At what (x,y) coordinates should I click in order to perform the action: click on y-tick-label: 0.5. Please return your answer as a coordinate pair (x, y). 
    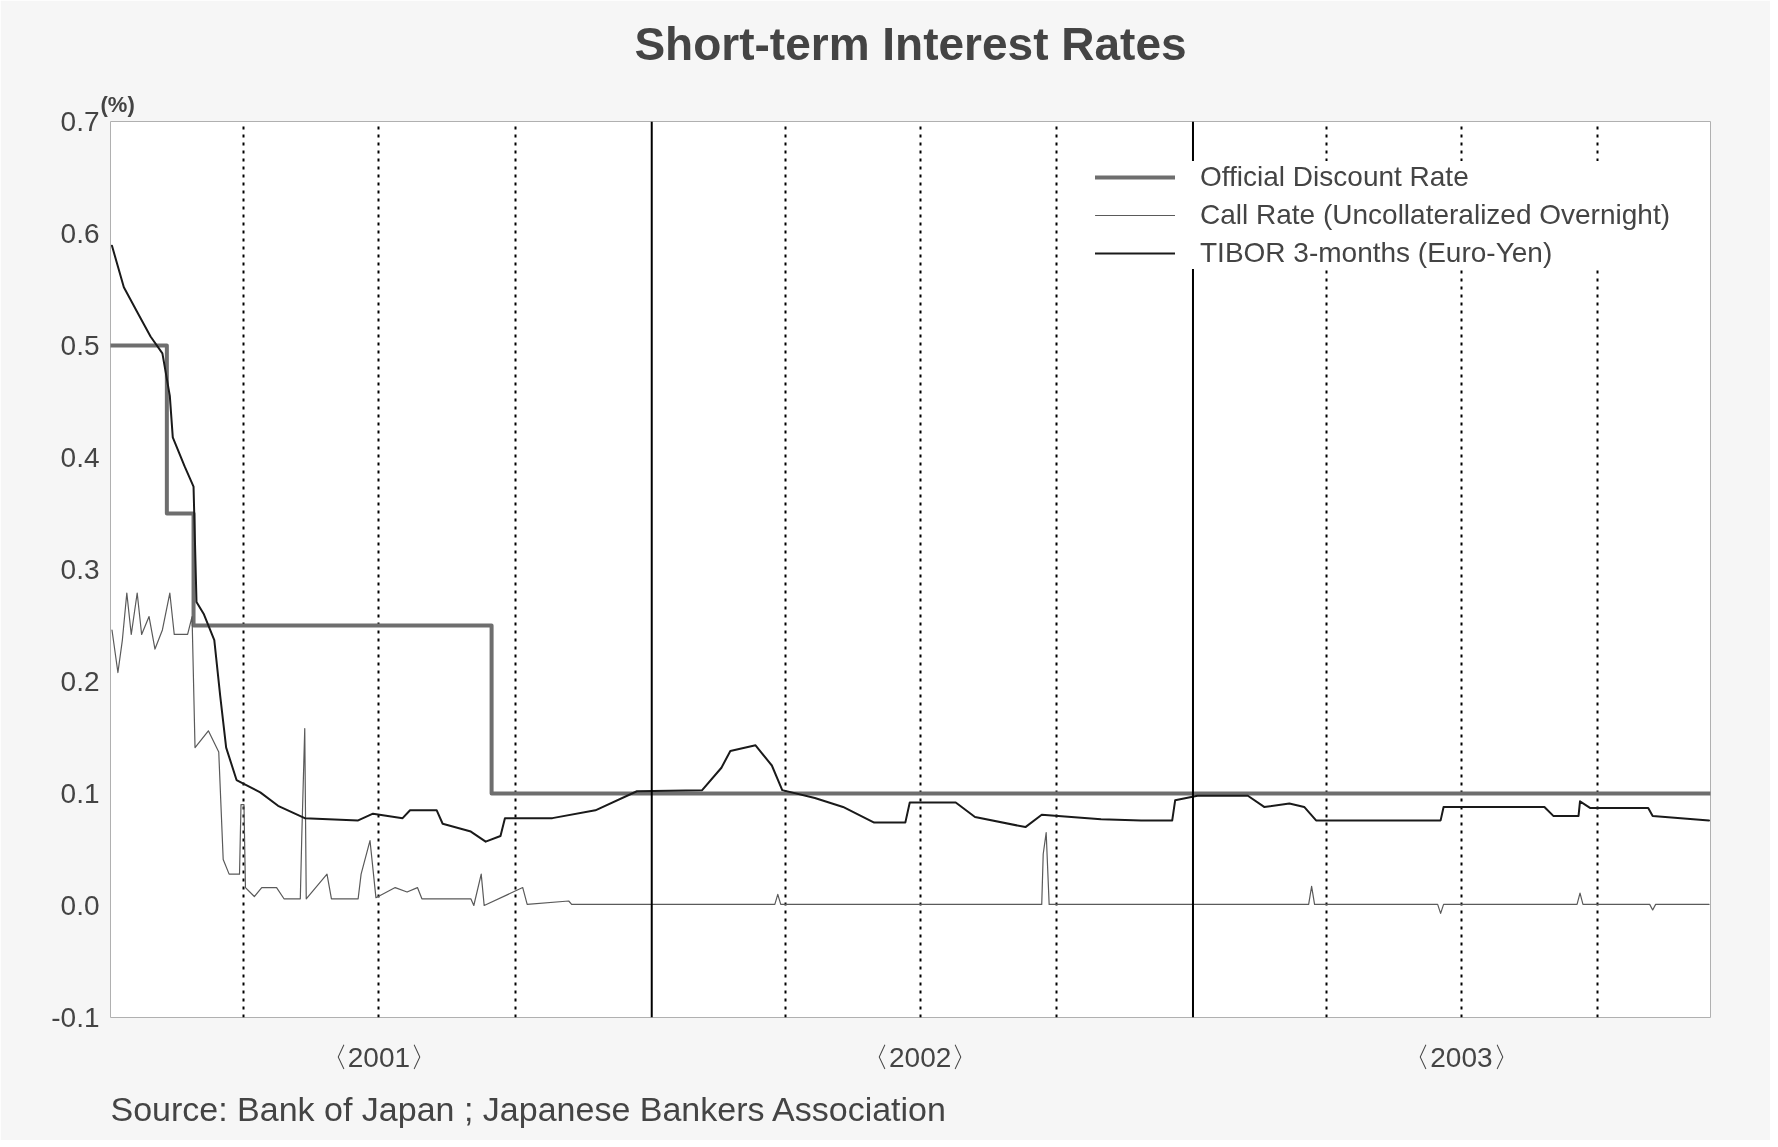
    Looking at the image, I should click on (80, 345).